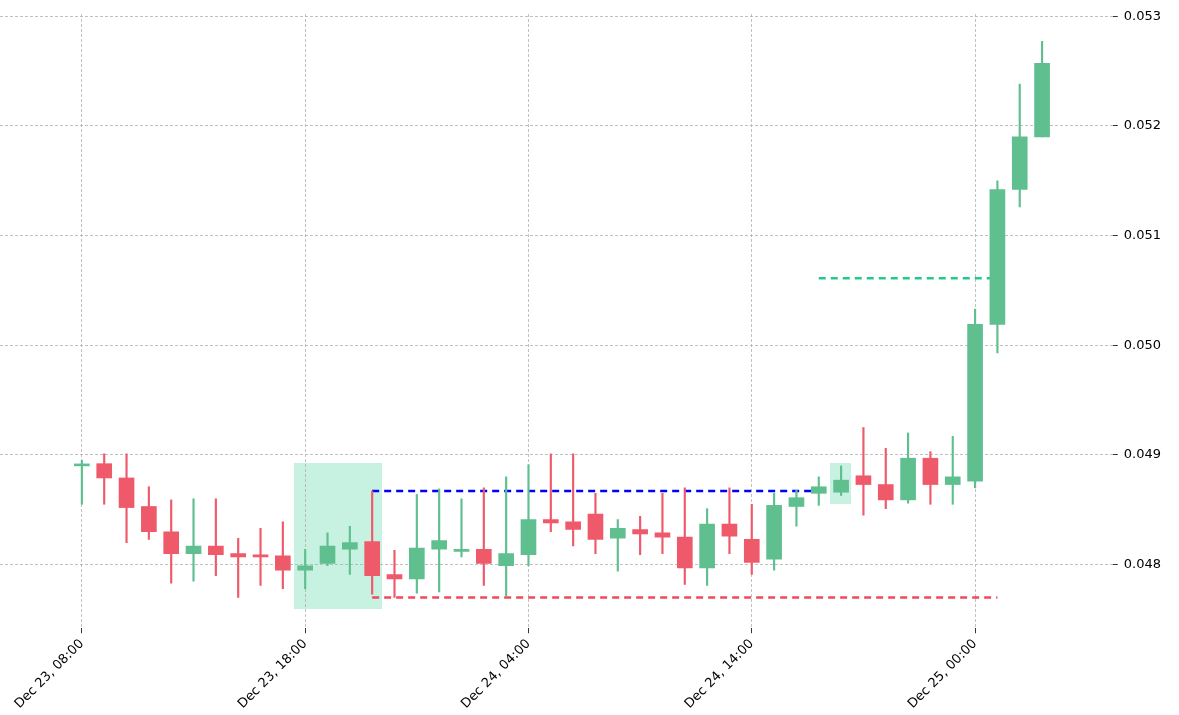  Describe the element at coordinates (1142, 454) in the screenshot. I see `y-tick-label: 0.049` at that location.